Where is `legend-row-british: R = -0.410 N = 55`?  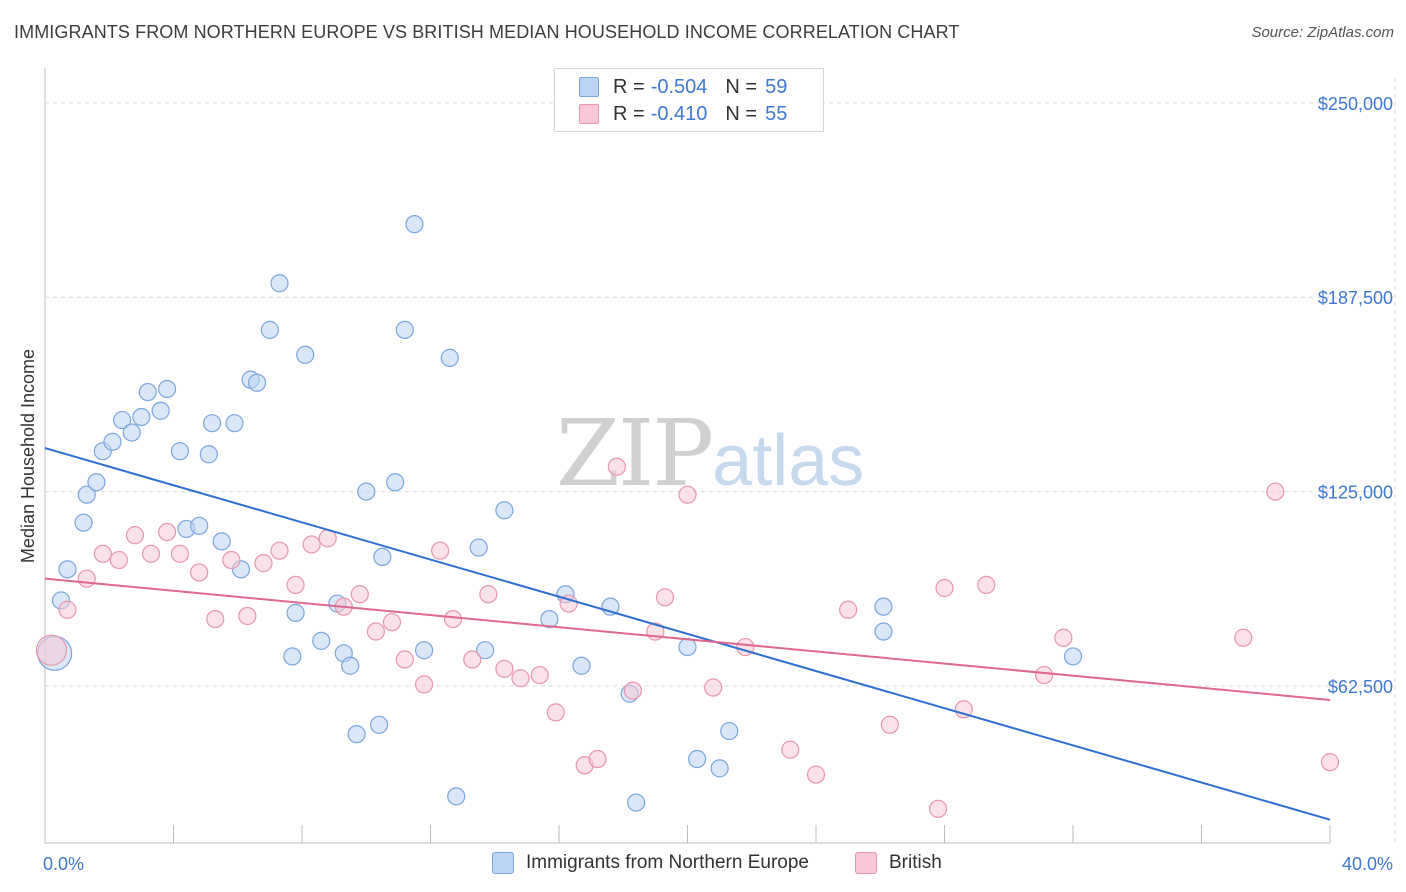
legend-row-british: R = -0.410 N = 55 is located at coordinates (683, 114).